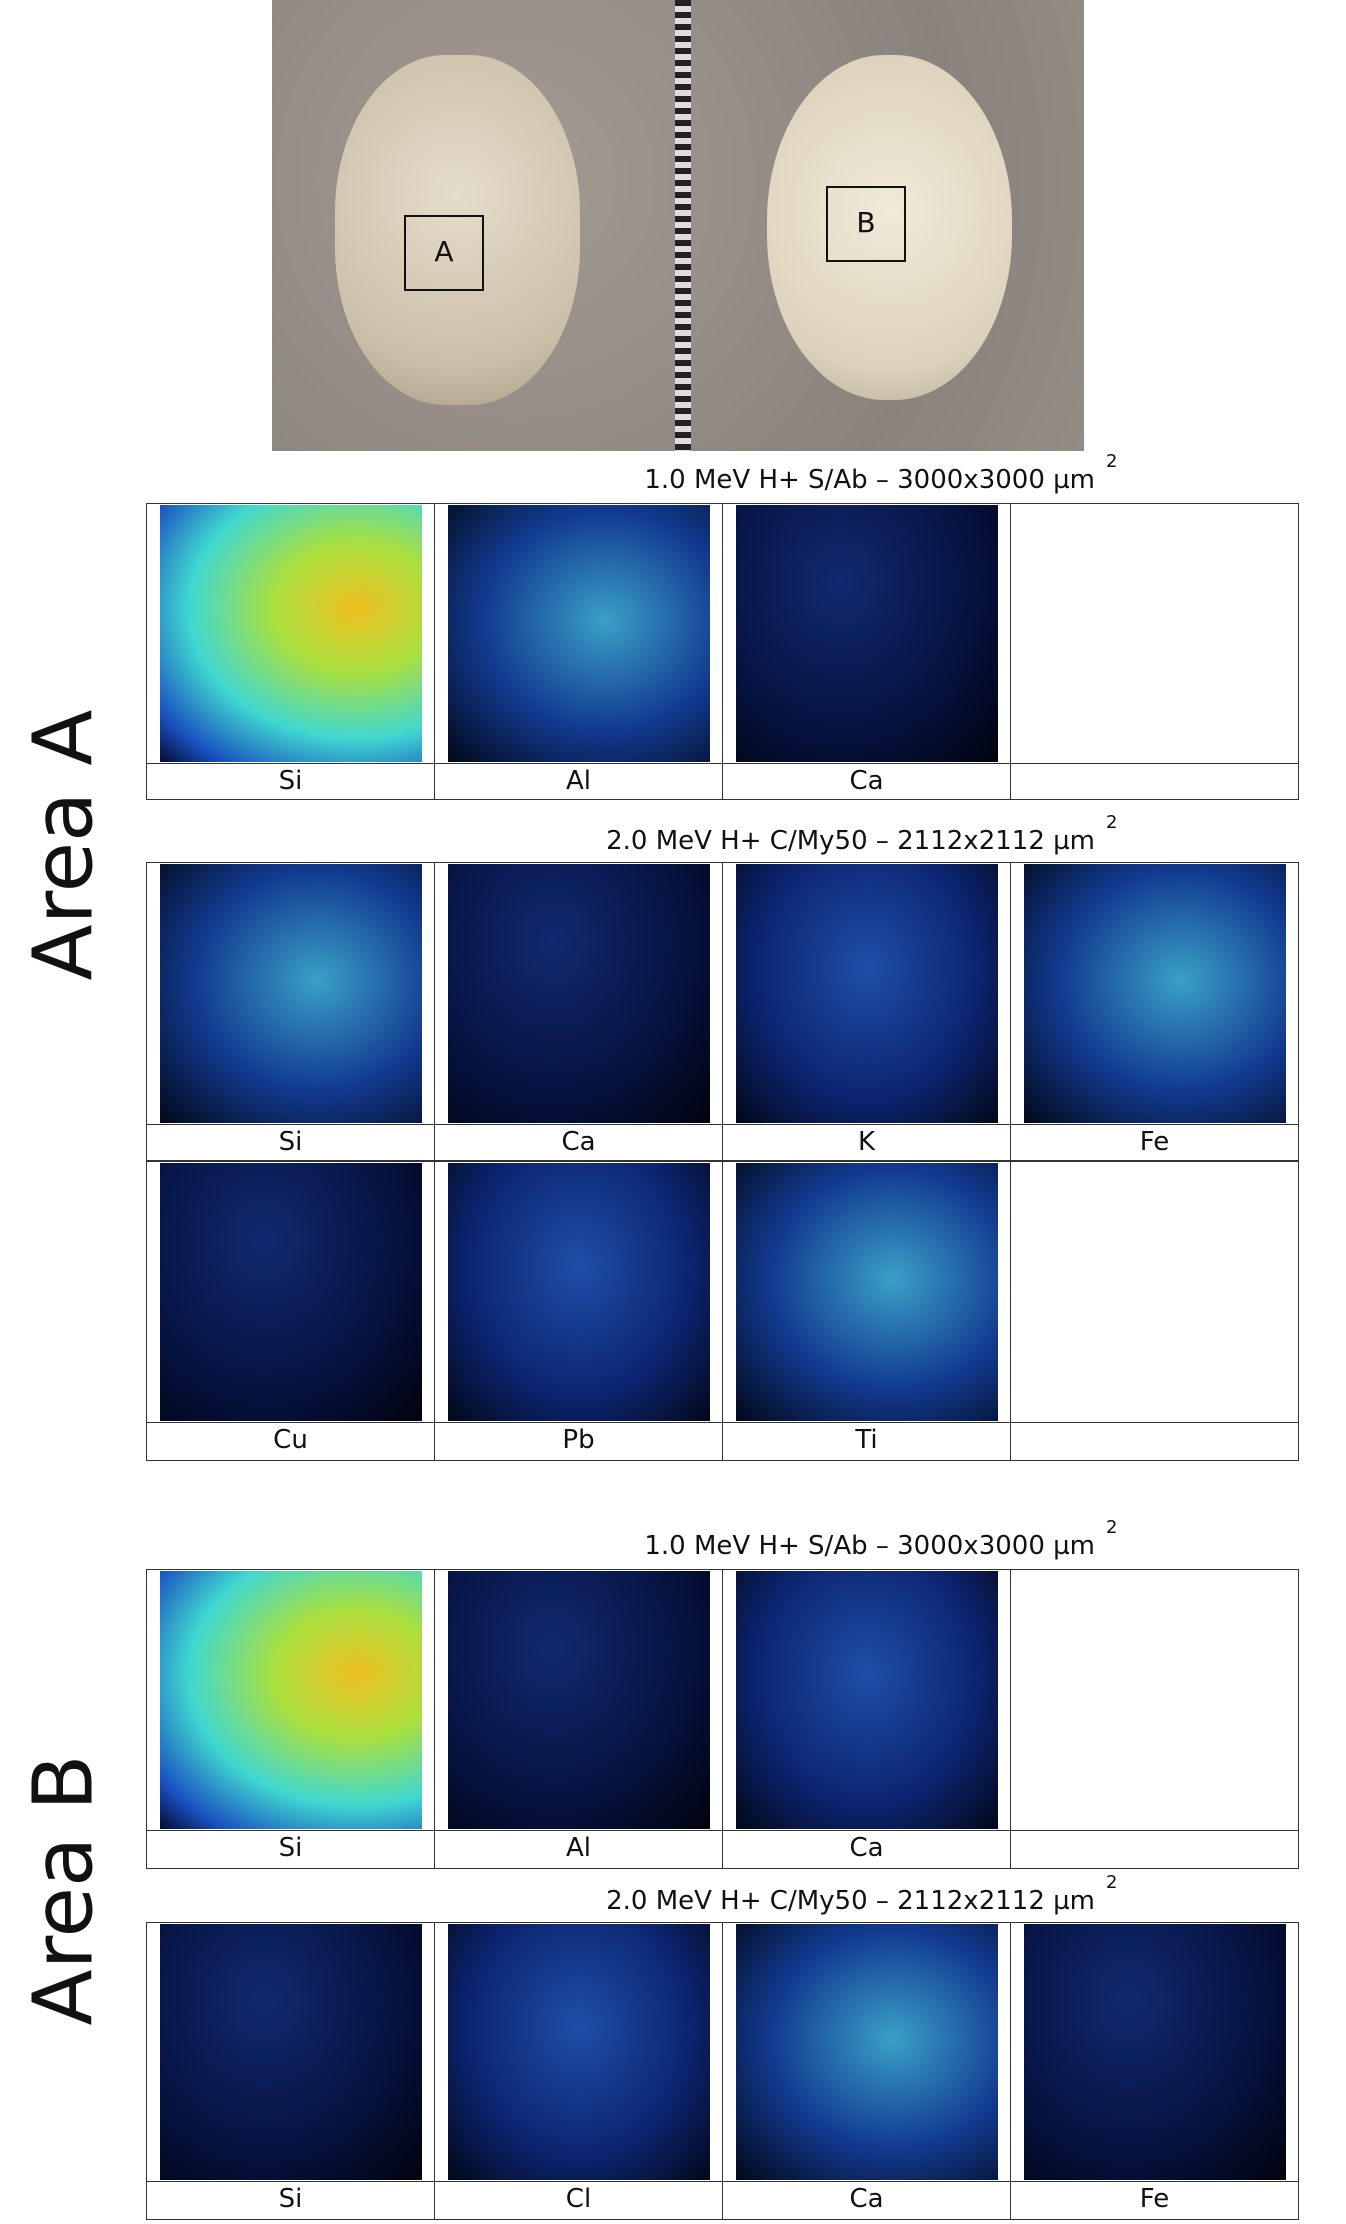  What do you see at coordinates (866, 1441) in the screenshot?
I see `element-label: Ti` at bounding box center [866, 1441].